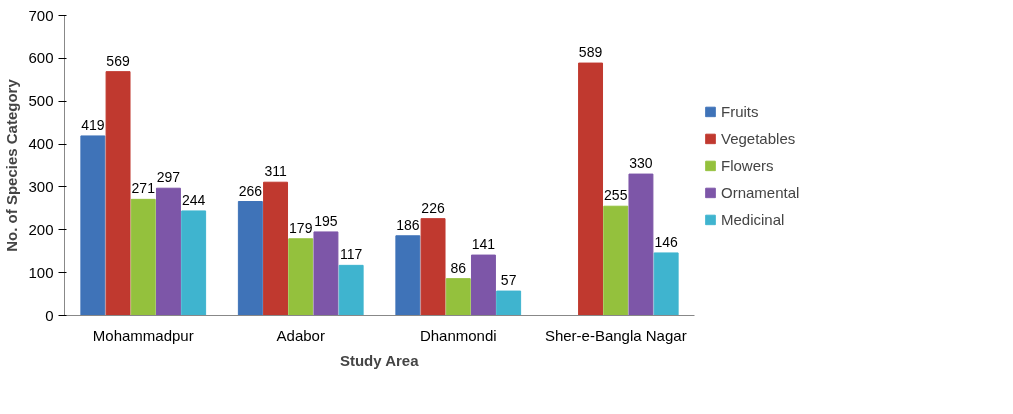 The width and height of the screenshot is (1013, 414). What do you see at coordinates (93, 124) in the screenshot?
I see `data-label: 419` at bounding box center [93, 124].